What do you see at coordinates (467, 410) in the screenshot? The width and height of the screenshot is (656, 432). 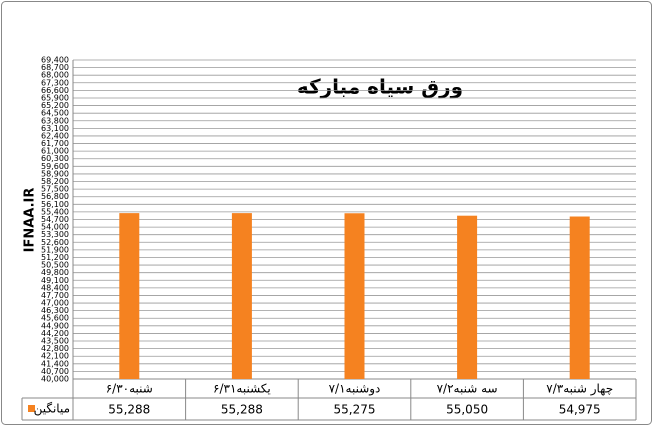 I see `value-label: 55,050` at bounding box center [467, 410].